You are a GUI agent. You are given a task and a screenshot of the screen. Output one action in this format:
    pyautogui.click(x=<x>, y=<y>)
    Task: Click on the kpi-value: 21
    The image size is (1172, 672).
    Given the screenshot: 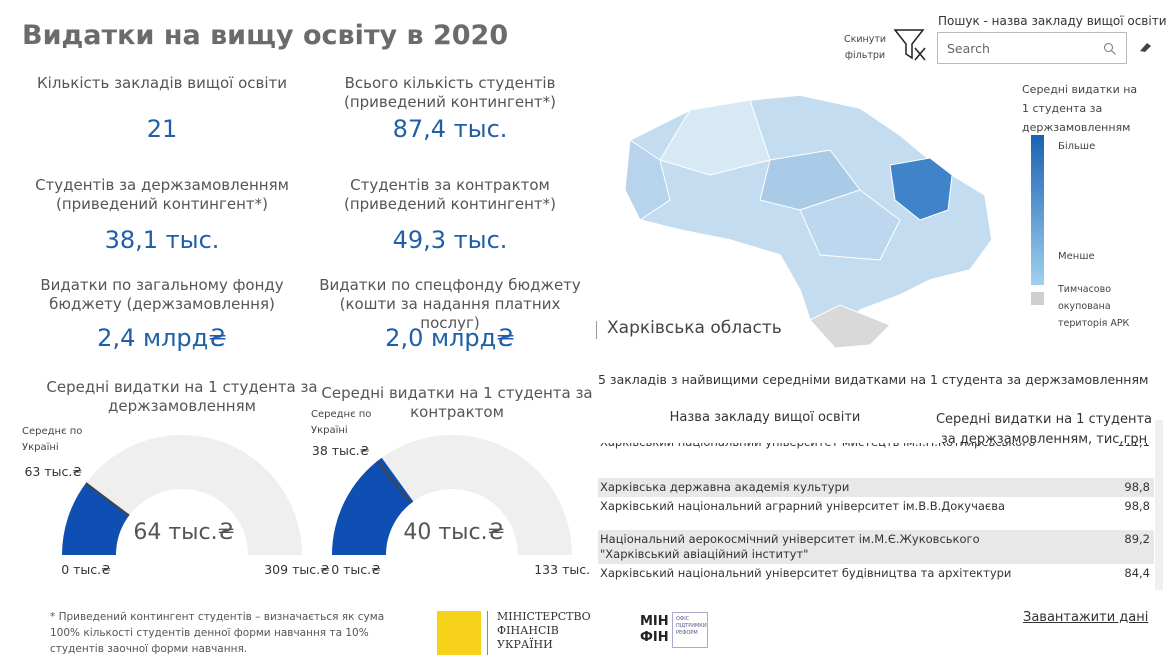 What is the action you would take?
    pyautogui.click(x=162, y=129)
    